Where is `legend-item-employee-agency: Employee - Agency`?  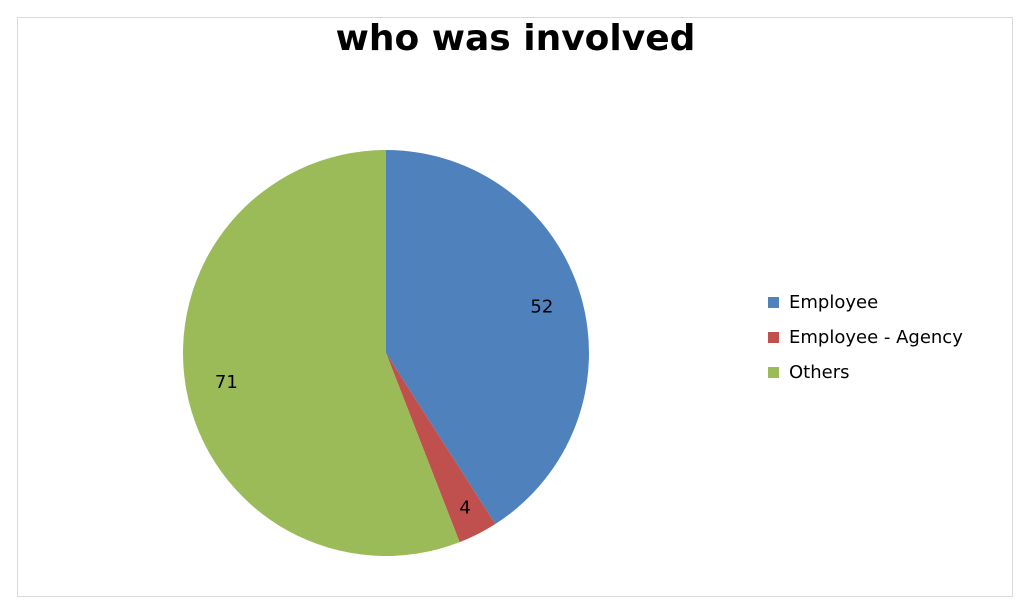 legend-item-employee-agency: Employee - Agency is located at coordinates (865, 337).